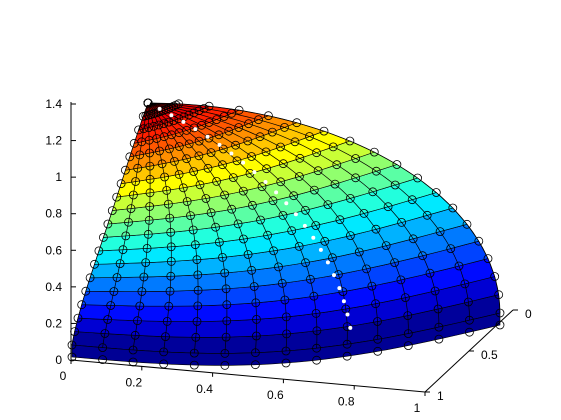  What do you see at coordinates (53, 287) in the screenshot?
I see `z-tick-label: 0.4` at bounding box center [53, 287].